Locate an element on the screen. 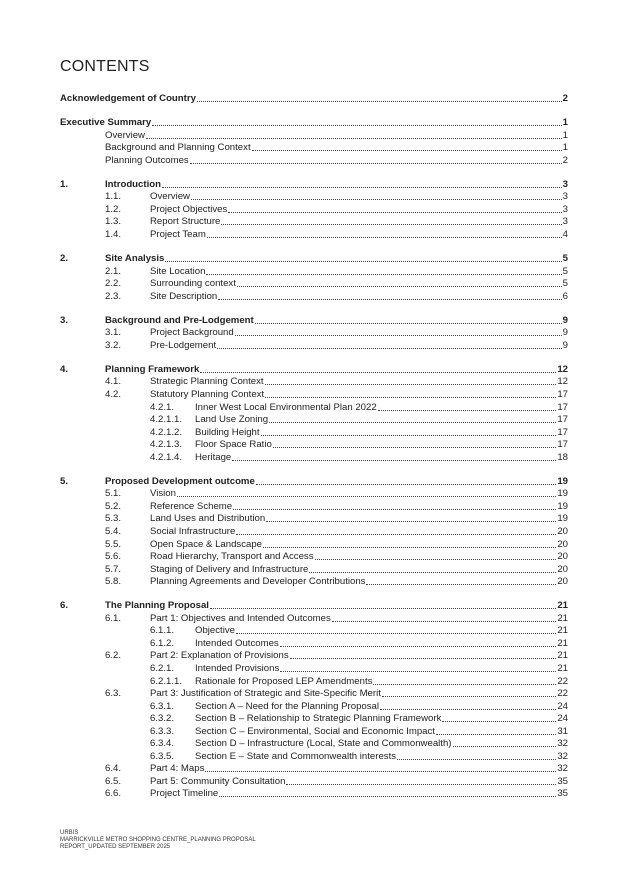 This screenshot has width=628, height=888. entry-title: Project Objectives is located at coordinates (189, 209).